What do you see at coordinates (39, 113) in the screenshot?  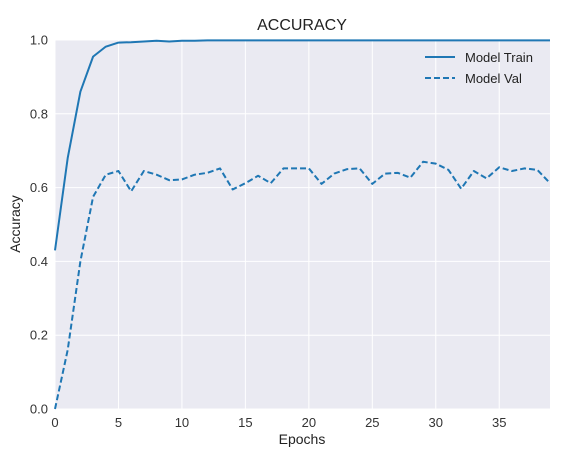 I see `y-tick-label: 0.8` at bounding box center [39, 113].